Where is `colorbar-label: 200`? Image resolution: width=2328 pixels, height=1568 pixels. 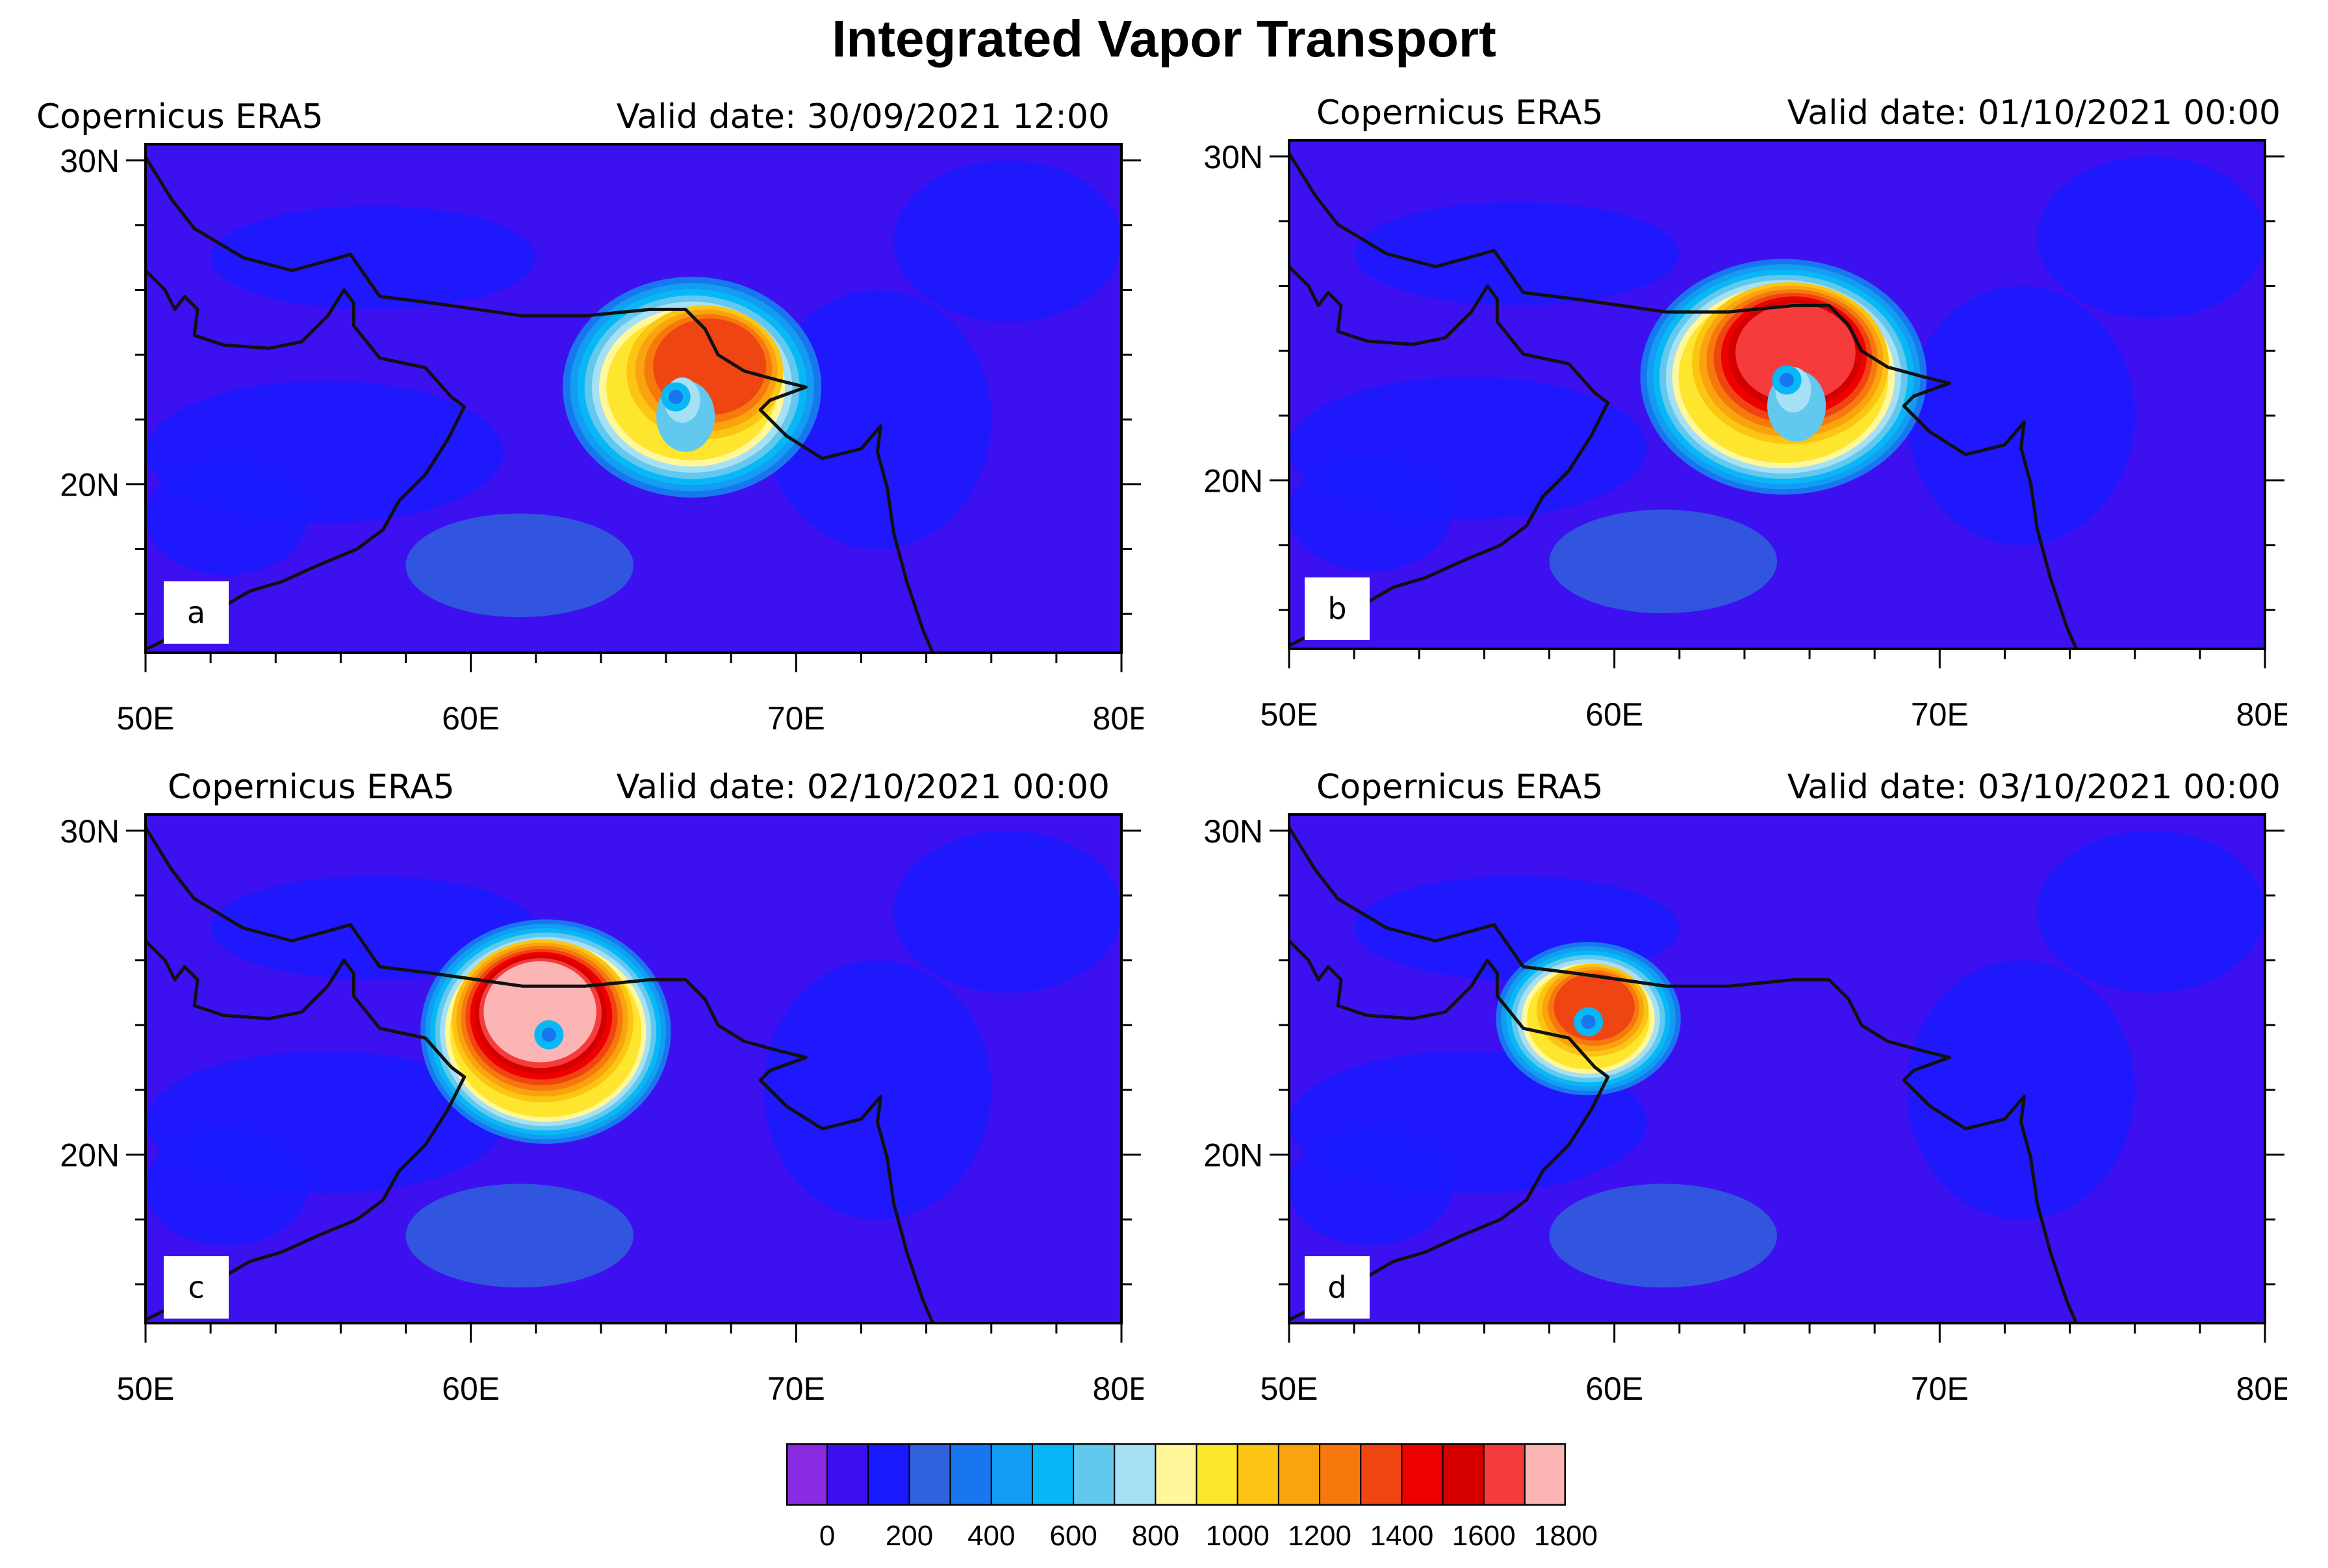
colorbar-label: 200 is located at coordinates (909, 1536).